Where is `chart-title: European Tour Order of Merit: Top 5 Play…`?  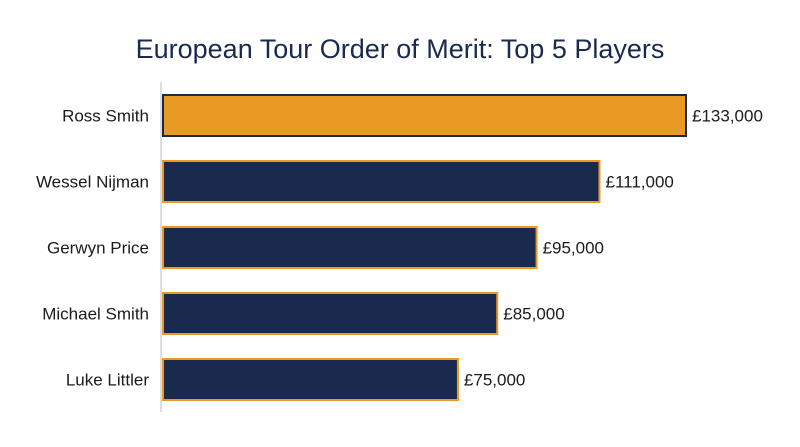
chart-title: European Tour Order of Merit: Top 5 Play… is located at coordinates (400, 49).